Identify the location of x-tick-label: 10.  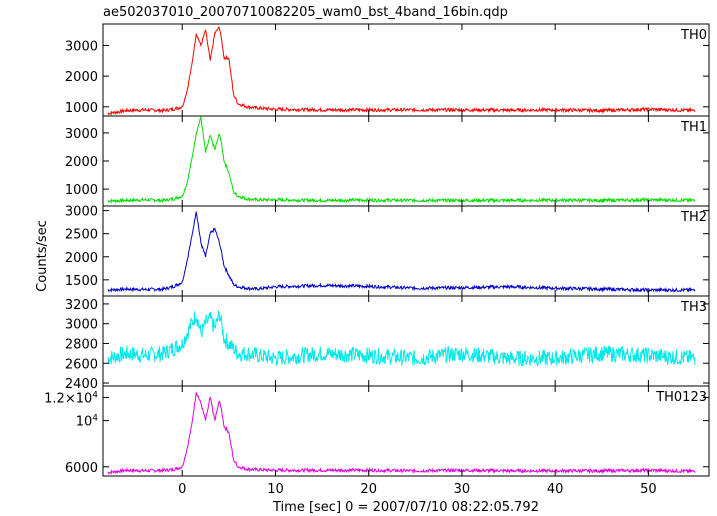
(275, 489).